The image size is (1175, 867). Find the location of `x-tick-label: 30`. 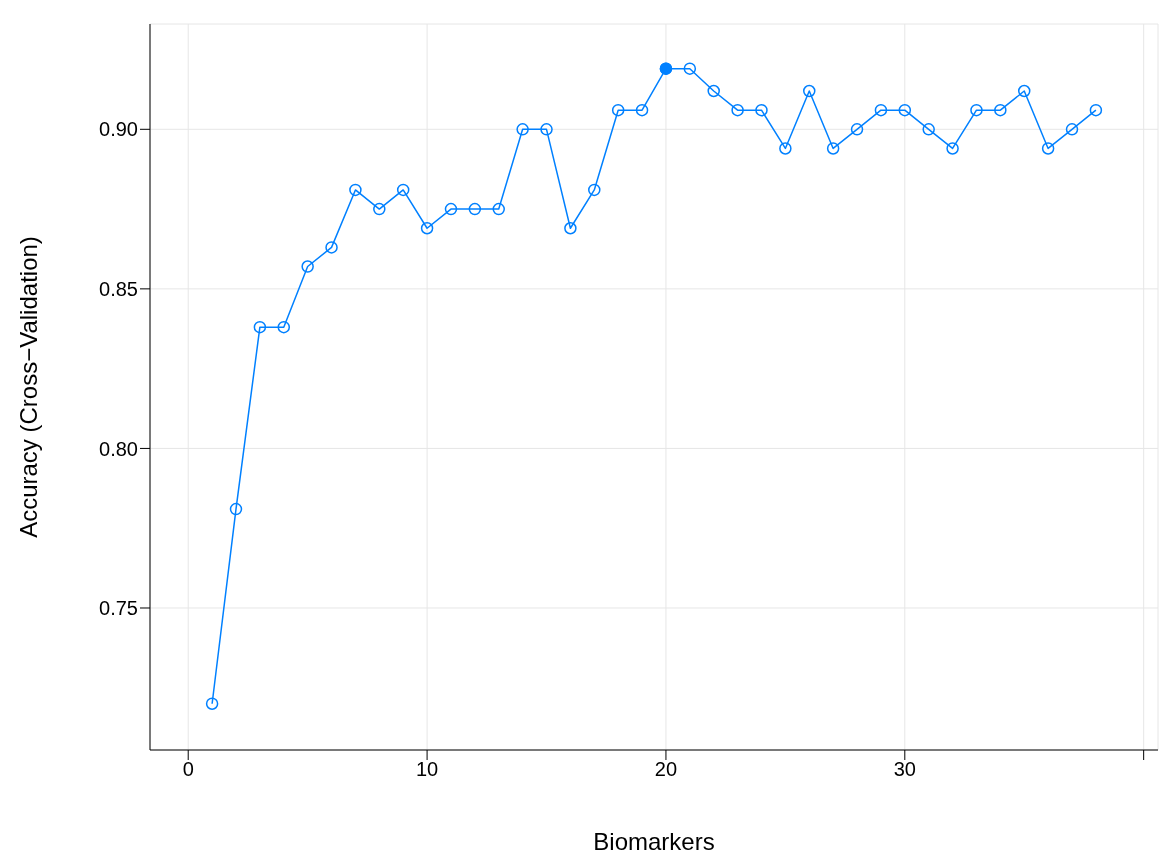

x-tick-label: 30 is located at coordinates (904, 769).